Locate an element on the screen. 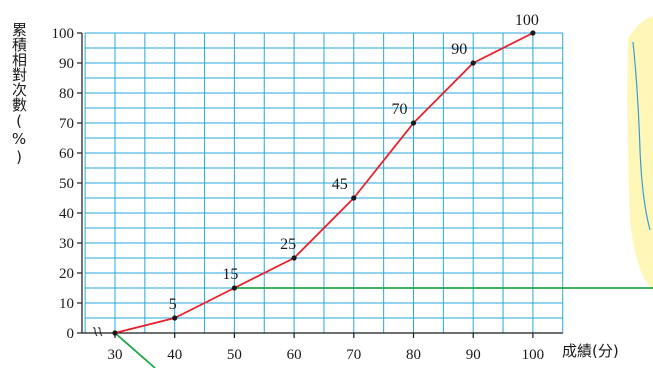  data-label: 45 is located at coordinates (340, 184).